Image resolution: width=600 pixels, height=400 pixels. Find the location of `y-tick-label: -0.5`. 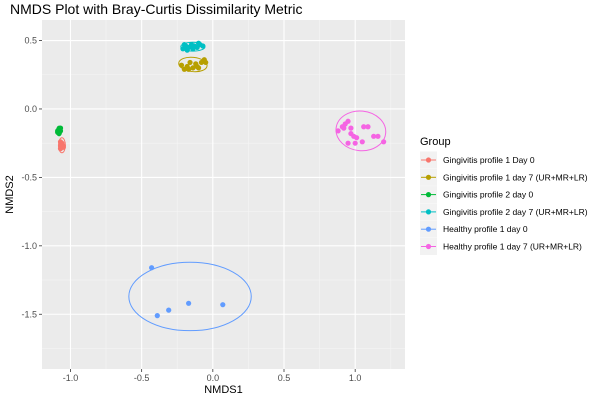

y-tick-label: -0.5 is located at coordinates (29, 177).